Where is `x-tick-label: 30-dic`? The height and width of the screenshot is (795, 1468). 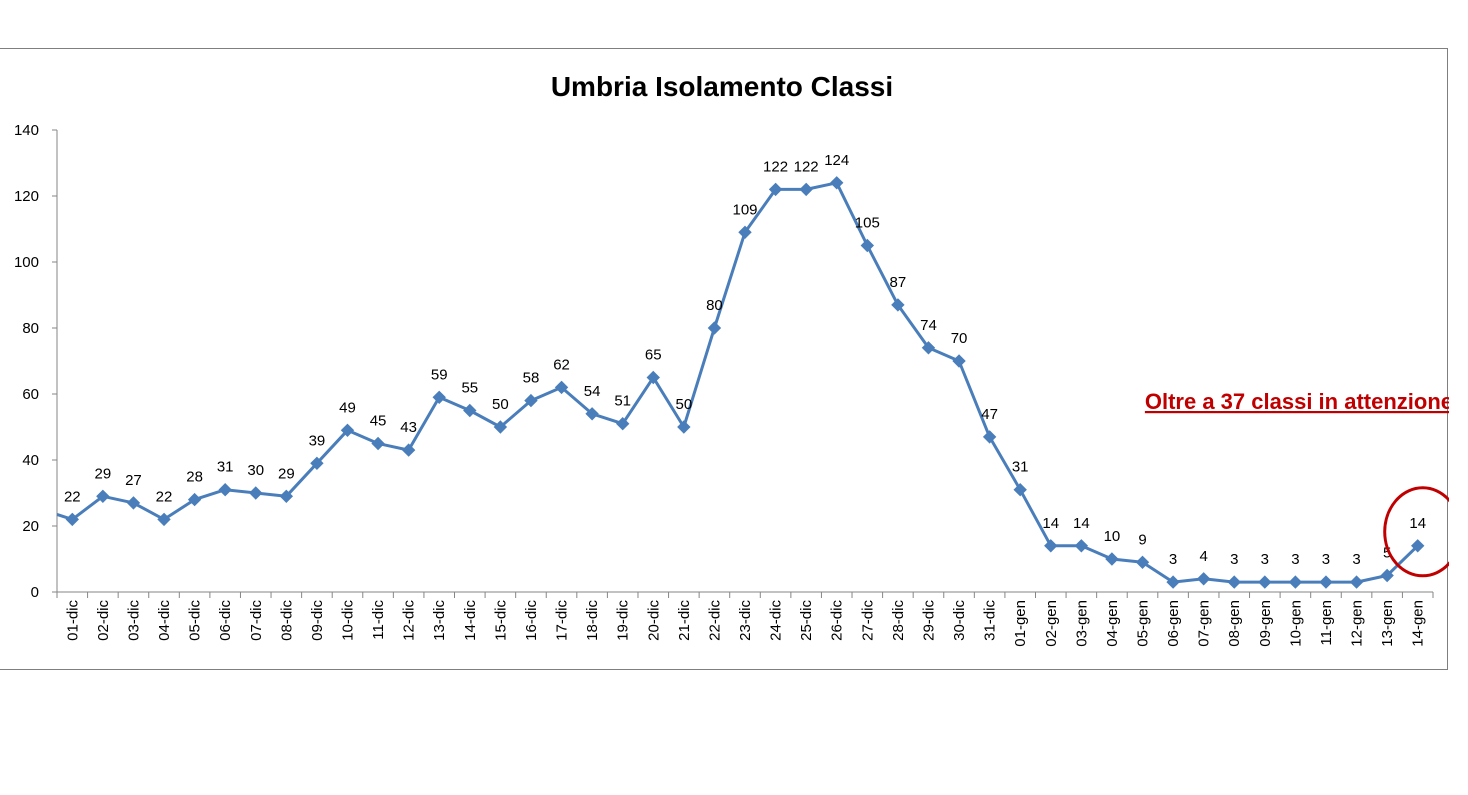 x-tick-label: 30-dic is located at coordinates (959, 620).